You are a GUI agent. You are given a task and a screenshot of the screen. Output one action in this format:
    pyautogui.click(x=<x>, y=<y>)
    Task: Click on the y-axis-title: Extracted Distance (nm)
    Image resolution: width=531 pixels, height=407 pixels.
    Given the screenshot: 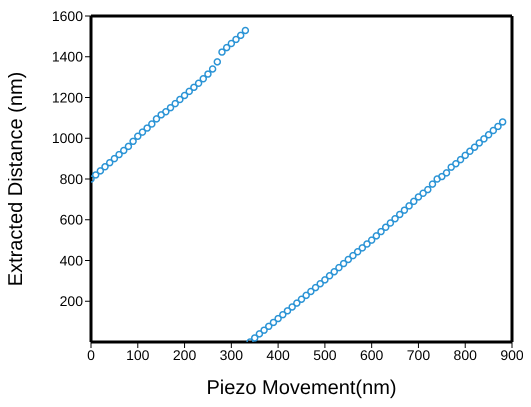 What is the action you would take?
    pyautogui.click(x=16, y=179)
    